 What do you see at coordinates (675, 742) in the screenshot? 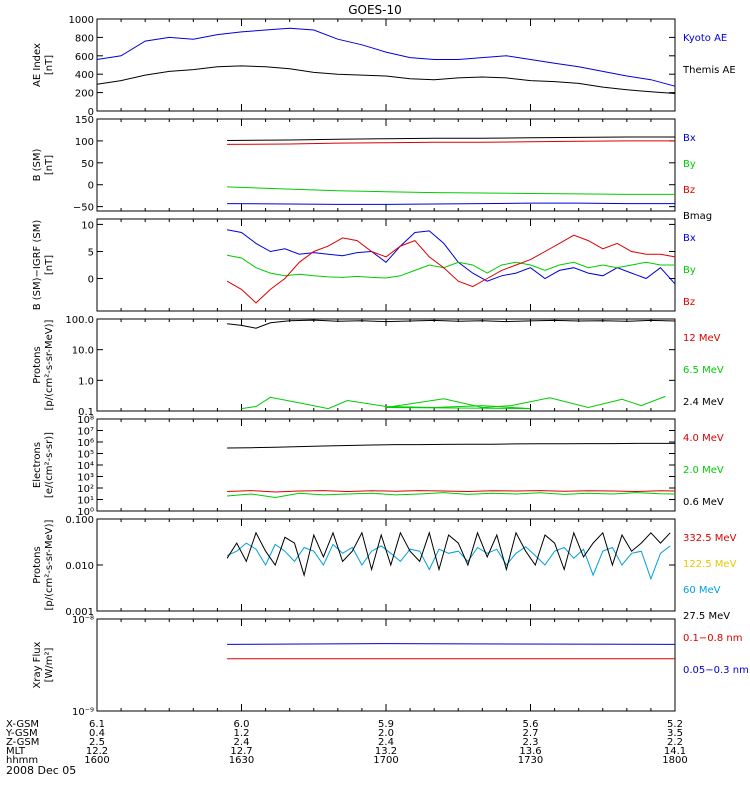
I see `x-info-value: 2.2` at bounding box center [675, 742].